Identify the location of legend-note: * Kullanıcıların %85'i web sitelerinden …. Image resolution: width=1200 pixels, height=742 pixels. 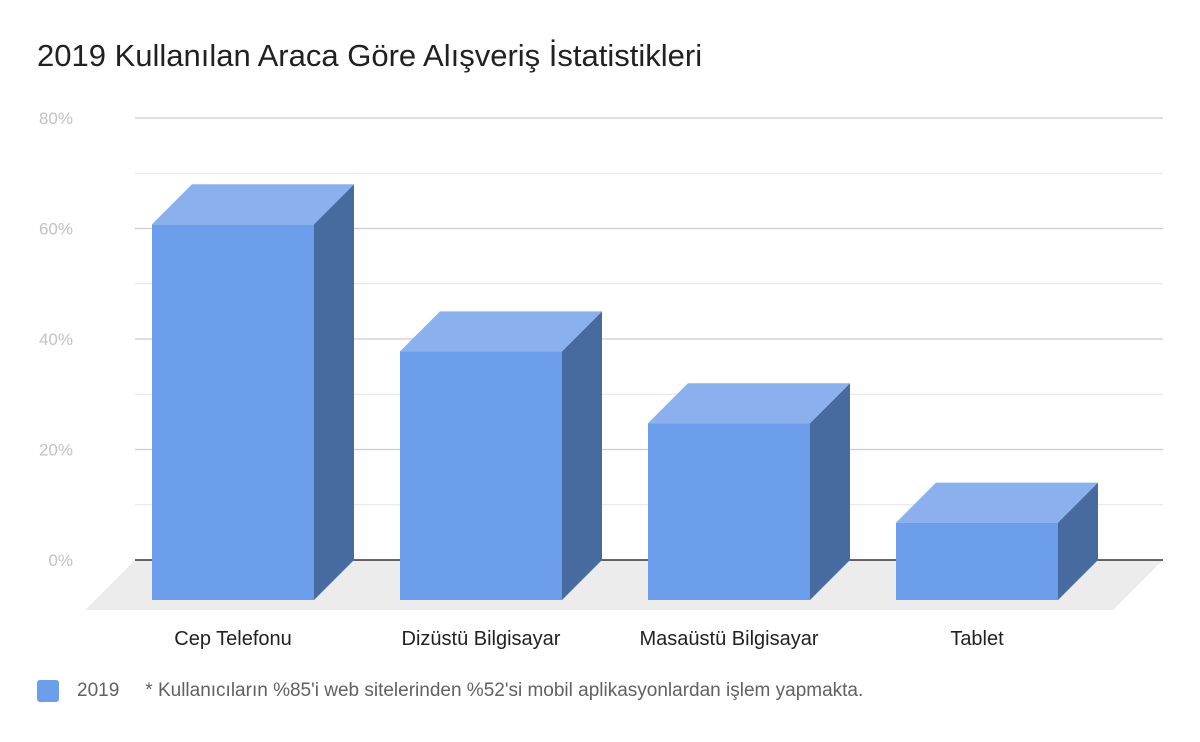
(504, 690).